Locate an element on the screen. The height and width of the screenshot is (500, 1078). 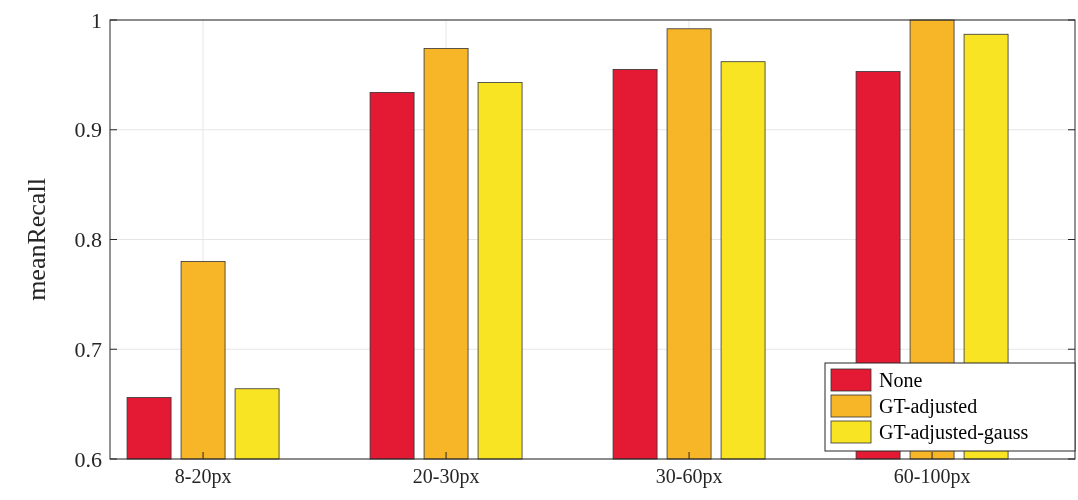
y-tick-label: 0.7 is located at coordinates (88, 349).